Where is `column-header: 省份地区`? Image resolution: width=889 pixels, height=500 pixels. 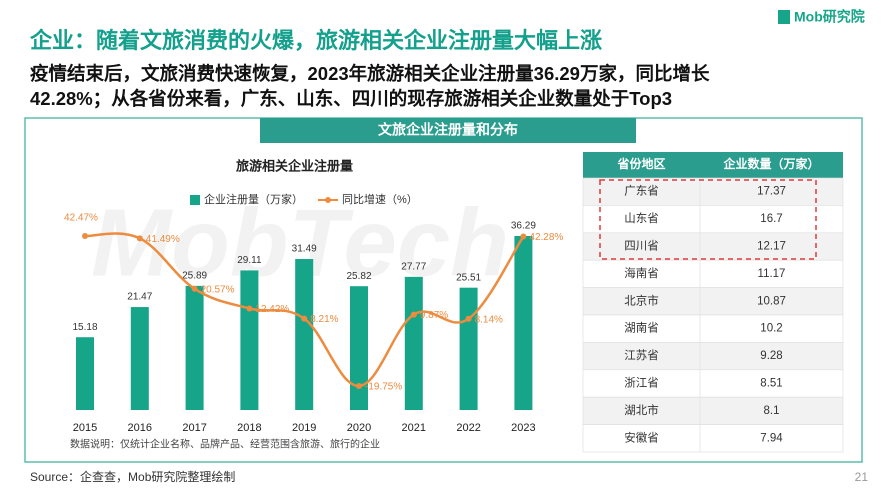
column-header: 省份地区 is located at coordinates (640, 163).